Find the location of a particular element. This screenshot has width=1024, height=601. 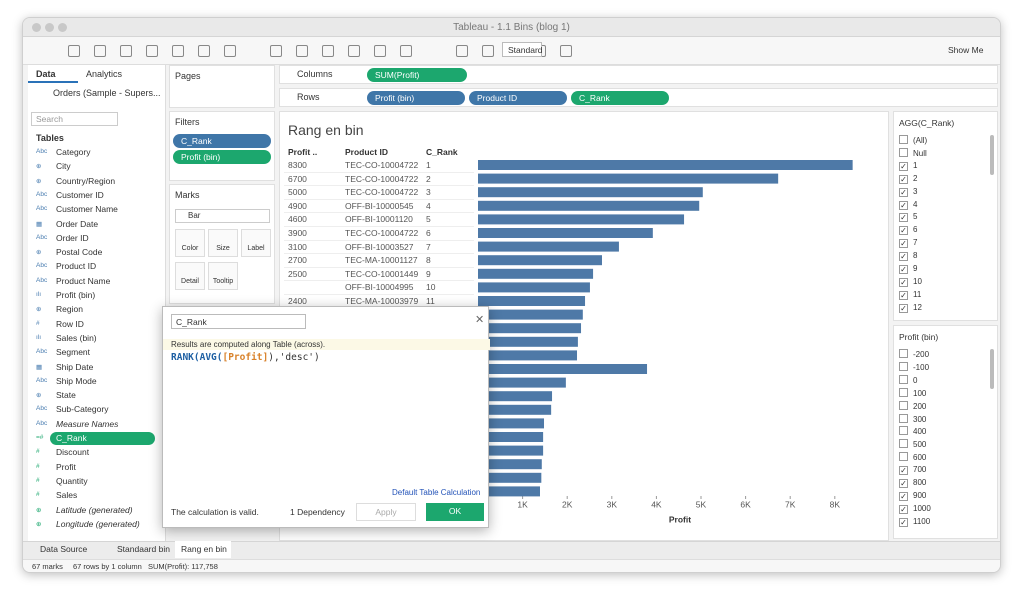

show-me-button: Show Me is located at coordinates (966, 50).